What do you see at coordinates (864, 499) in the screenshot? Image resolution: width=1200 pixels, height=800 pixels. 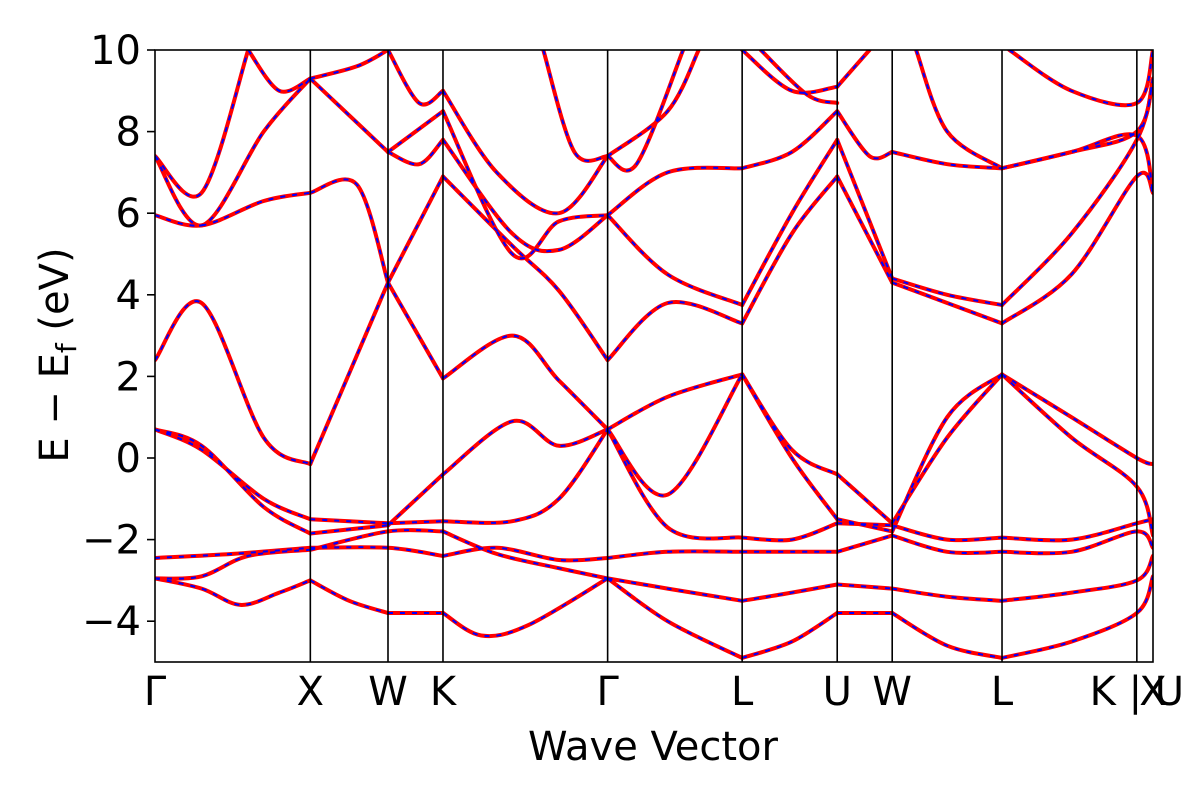 I see `band-4-segment-6-dashed` at bounding box center [864, 499].